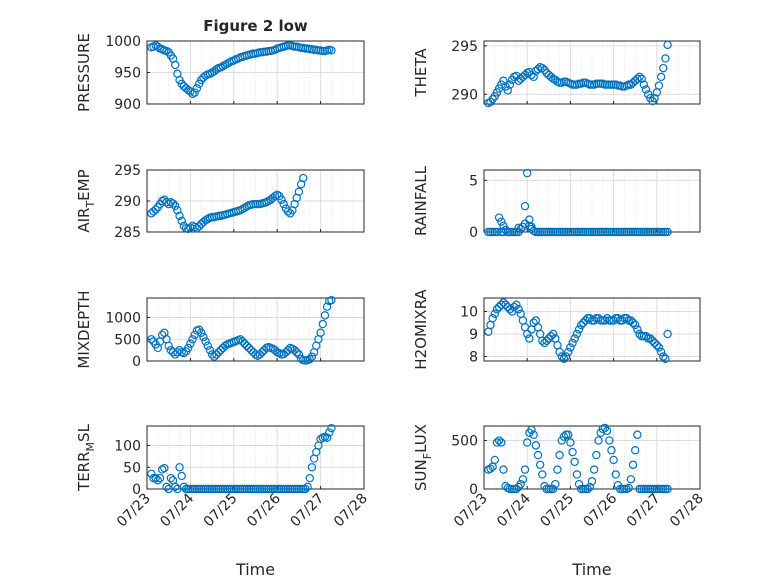 The image size is (778, 583). Describe the element at coordinates (220, 202) in the screenshot. I see `panel-air-temp: 285 290 295 AIRTEMP` at that location.